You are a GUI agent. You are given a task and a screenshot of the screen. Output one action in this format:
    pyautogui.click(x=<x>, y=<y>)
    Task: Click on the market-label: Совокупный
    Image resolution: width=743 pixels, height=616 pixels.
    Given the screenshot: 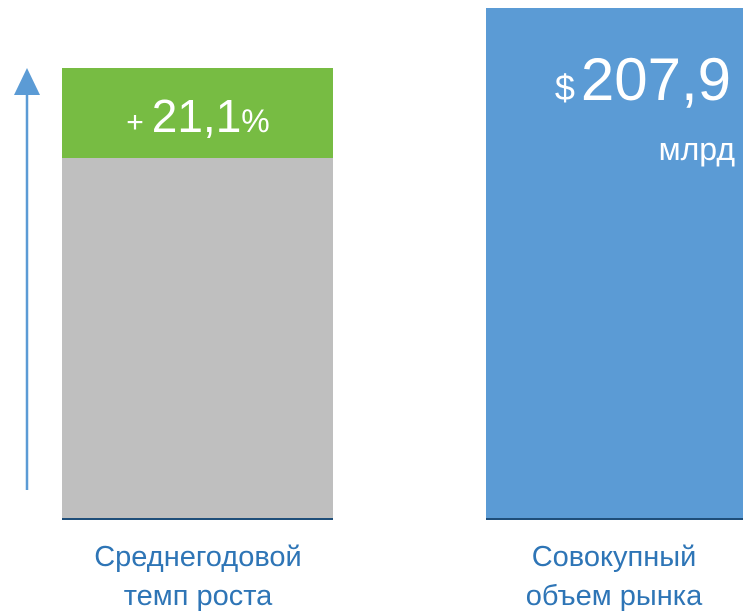 What is the action you would take?
    pyautogui.click(x=614, y=557)
    